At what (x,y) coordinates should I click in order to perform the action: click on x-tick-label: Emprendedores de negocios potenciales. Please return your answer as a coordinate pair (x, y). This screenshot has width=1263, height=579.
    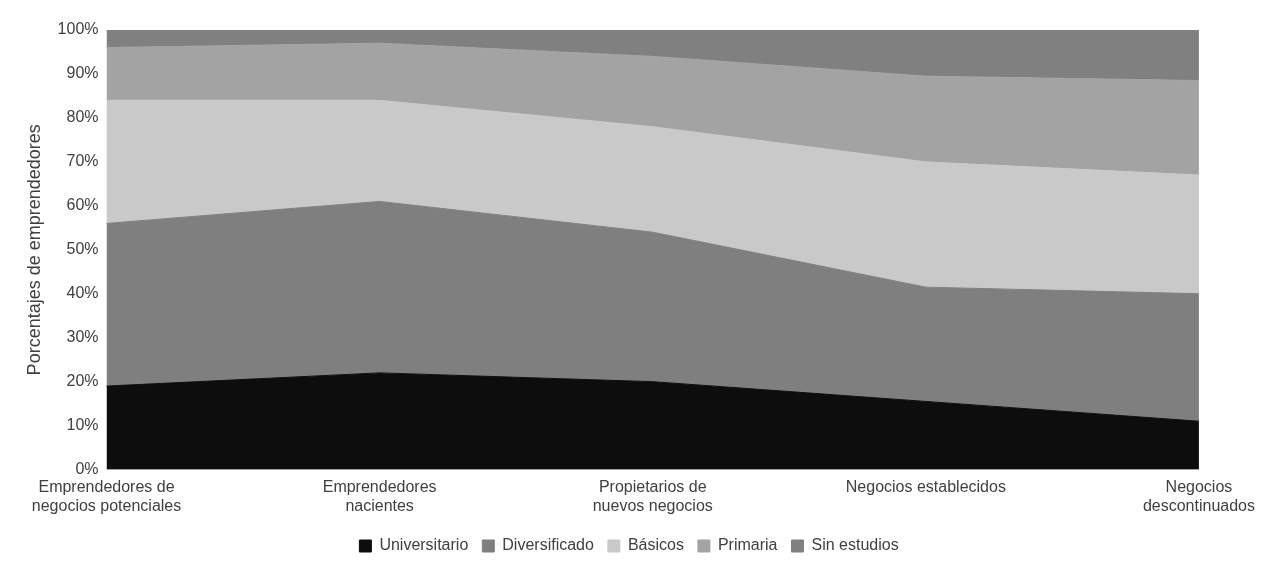
    Looking at the image, I should click on (106, 495).